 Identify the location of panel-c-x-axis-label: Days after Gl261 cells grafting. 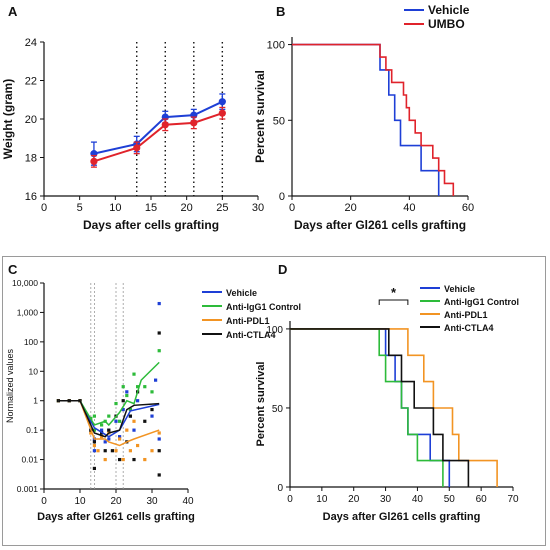
(116, 517).